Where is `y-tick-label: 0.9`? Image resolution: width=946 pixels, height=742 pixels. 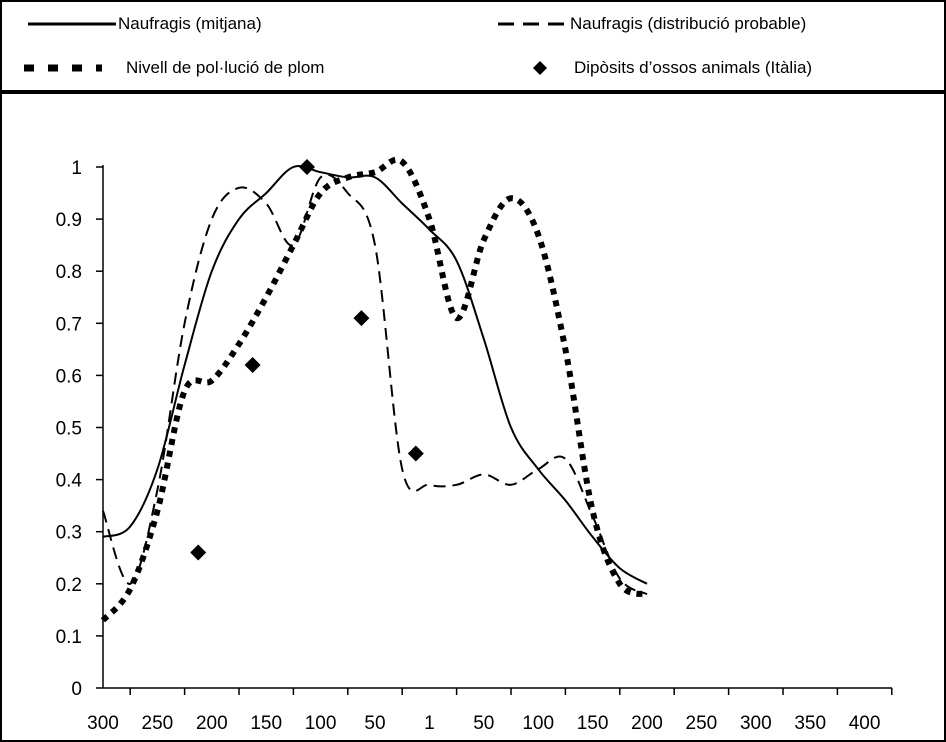
y-tick-label: 0.9 is located at coordinates (69, 220).